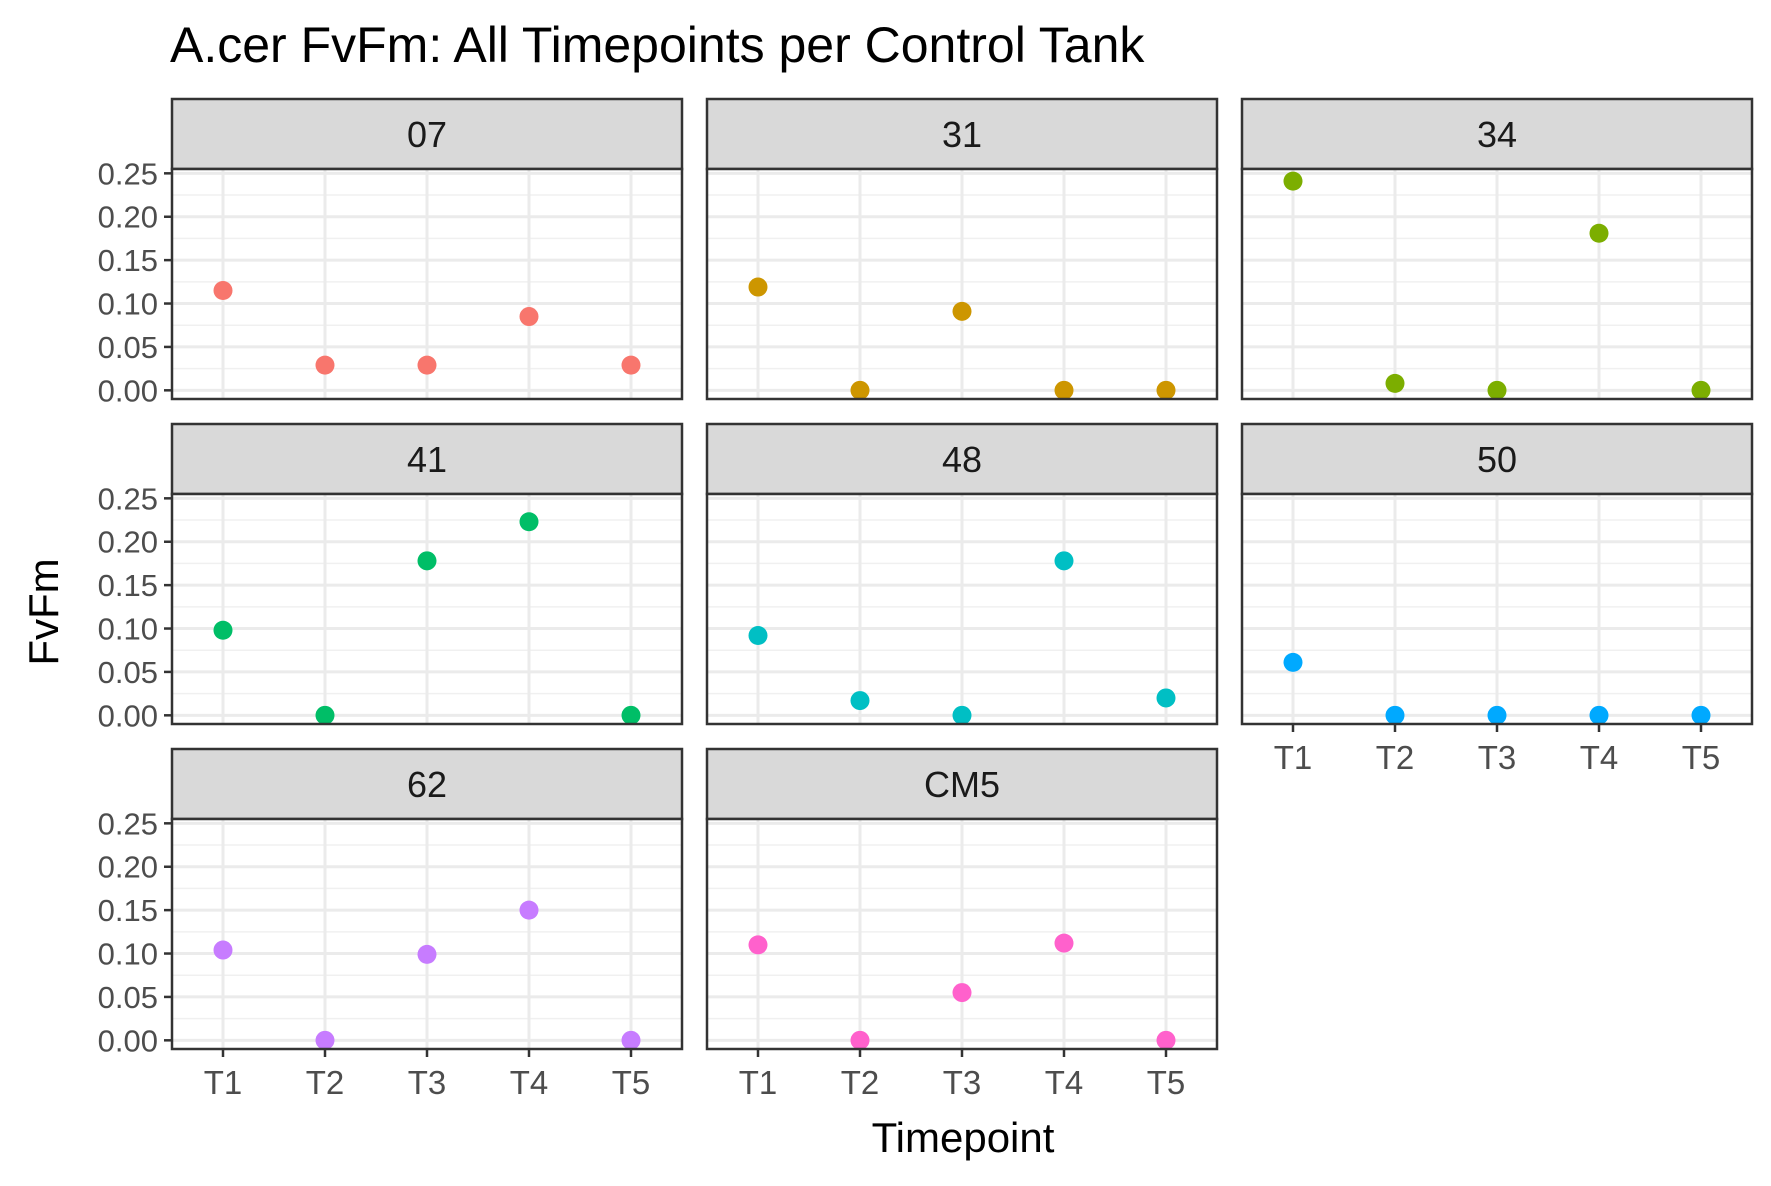 The image size is (1771, 1186). I want to click on facet-panel-07: 07 0.00 0.05 0.10 0.15 0.20 0.25, so click(391, 252).